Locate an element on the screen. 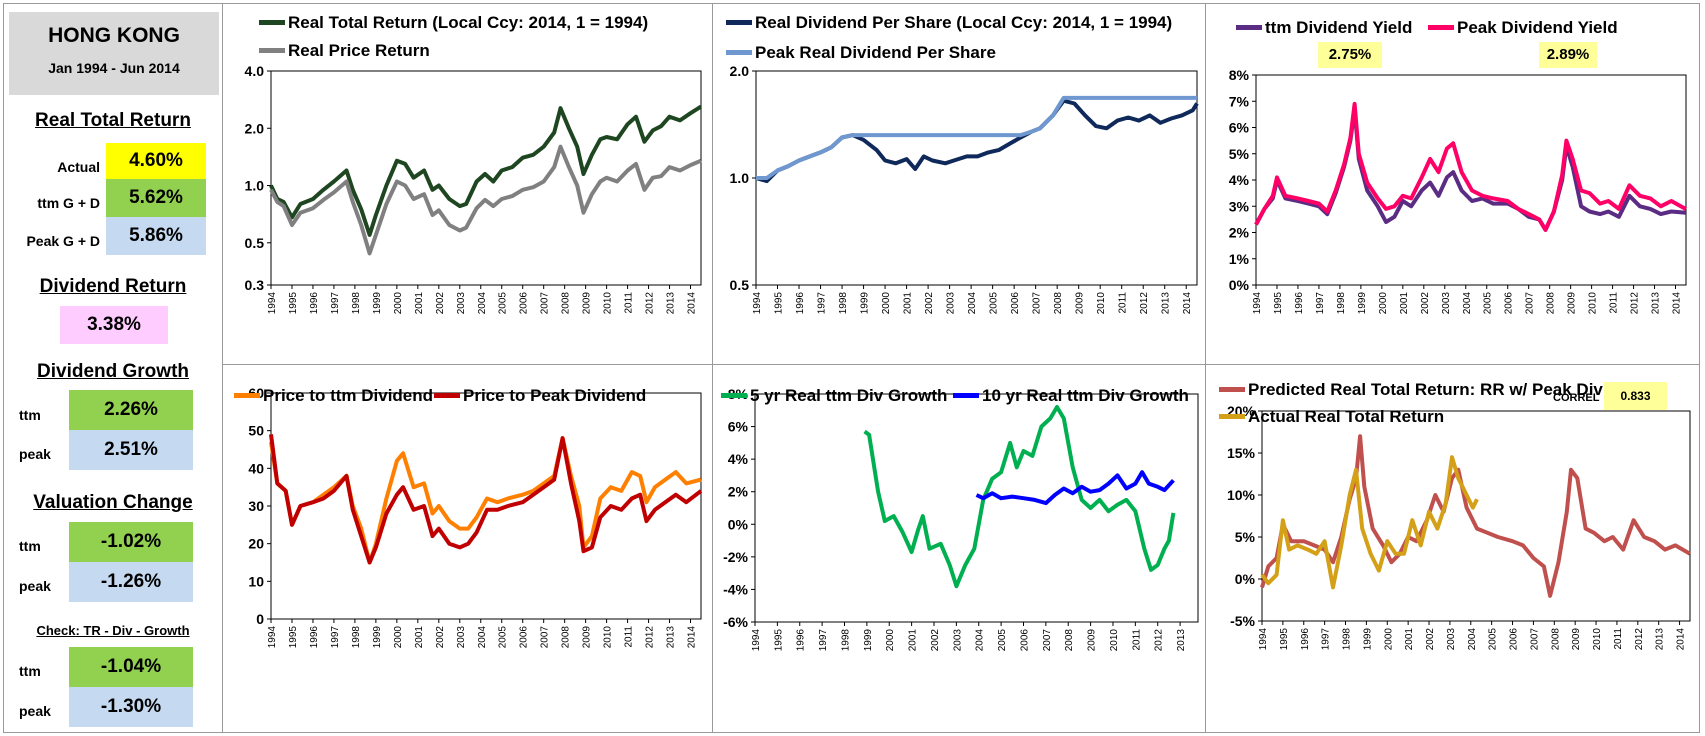  y-tick-label: 40 is located at coordinates (256, 468).